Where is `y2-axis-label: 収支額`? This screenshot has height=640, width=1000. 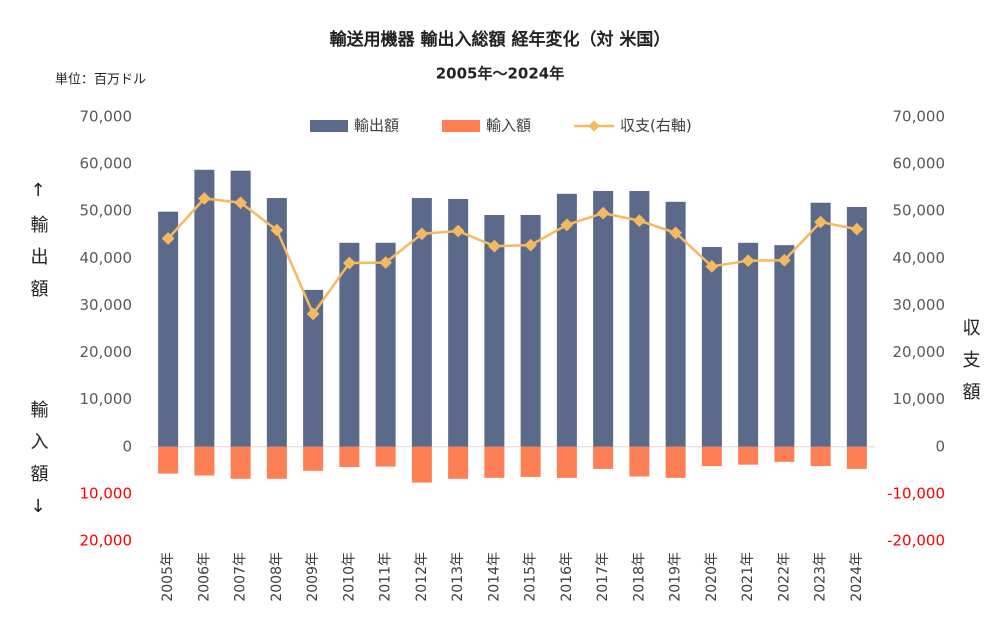 y2-axis-label: 収支額 is located at coordinates (970, 366).